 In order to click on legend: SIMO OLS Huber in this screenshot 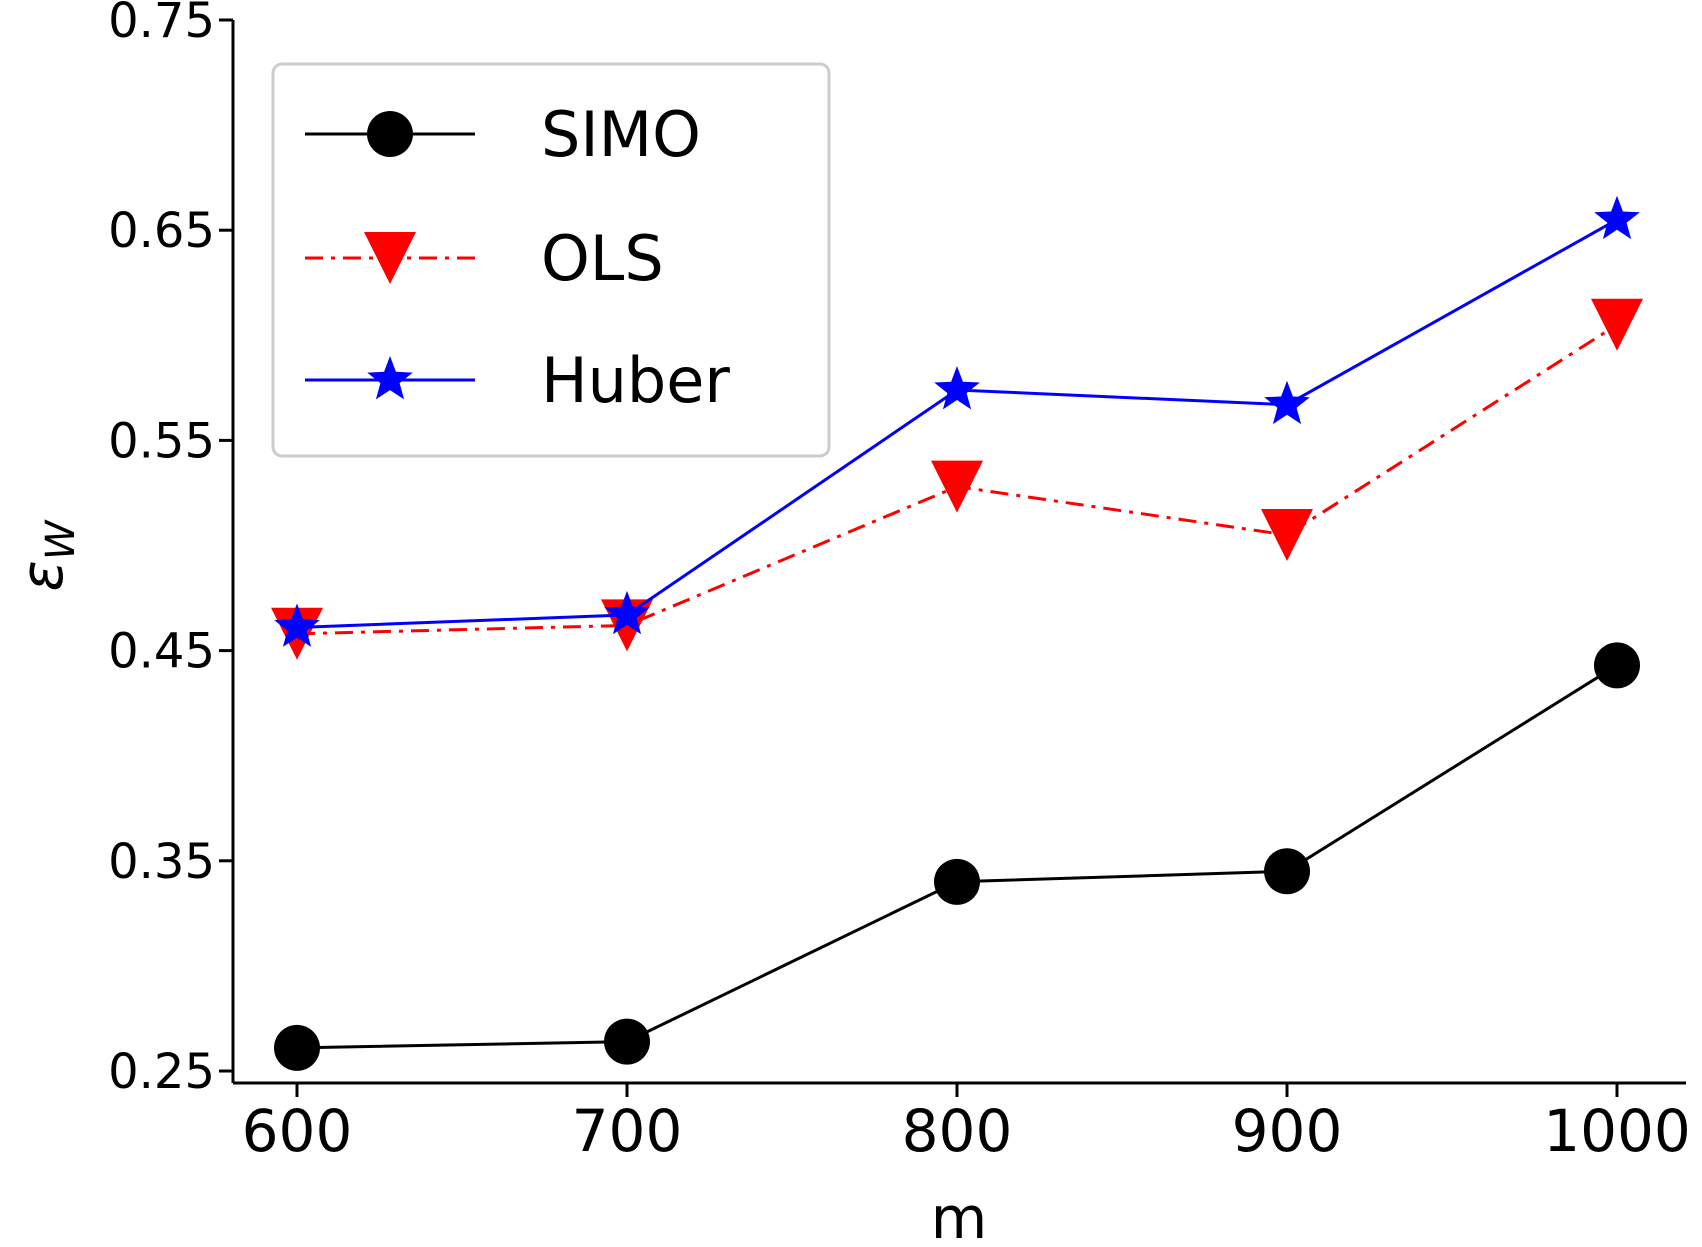, I will do `click(551, 260)`.